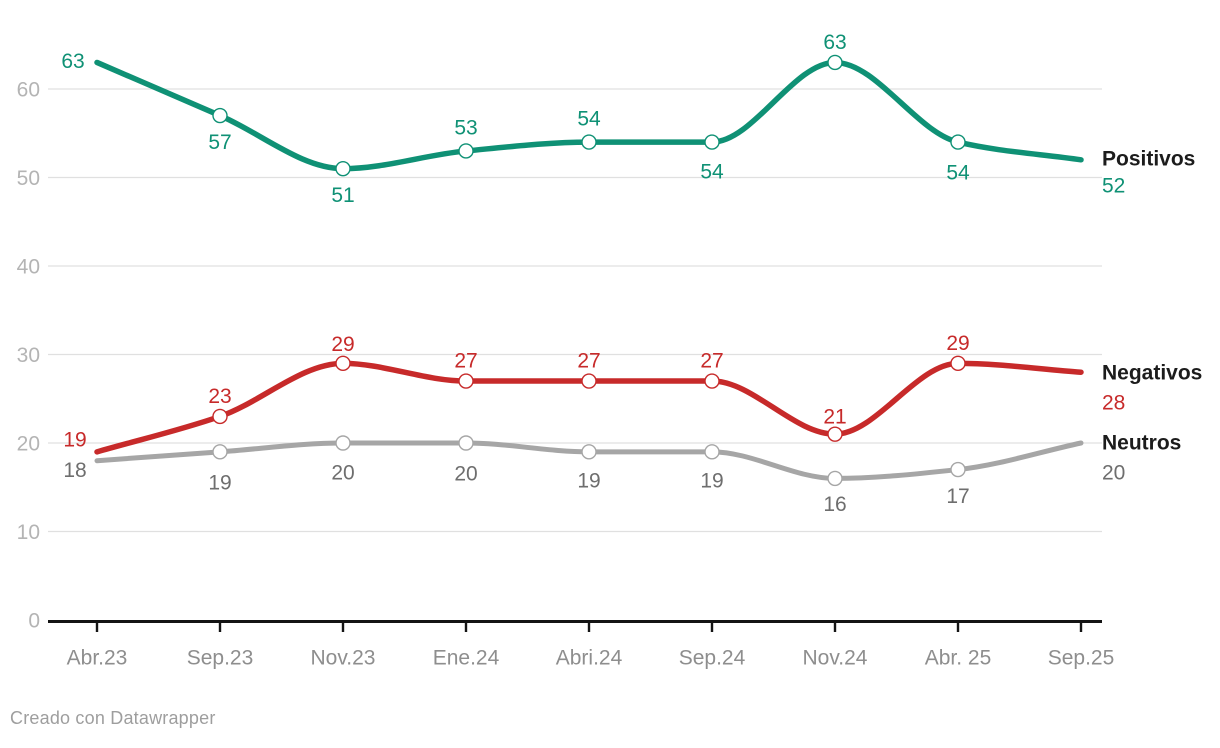 The height and width of the screenshot is (748, 1220). I want to click on value-label: 23, so click(219, 396).